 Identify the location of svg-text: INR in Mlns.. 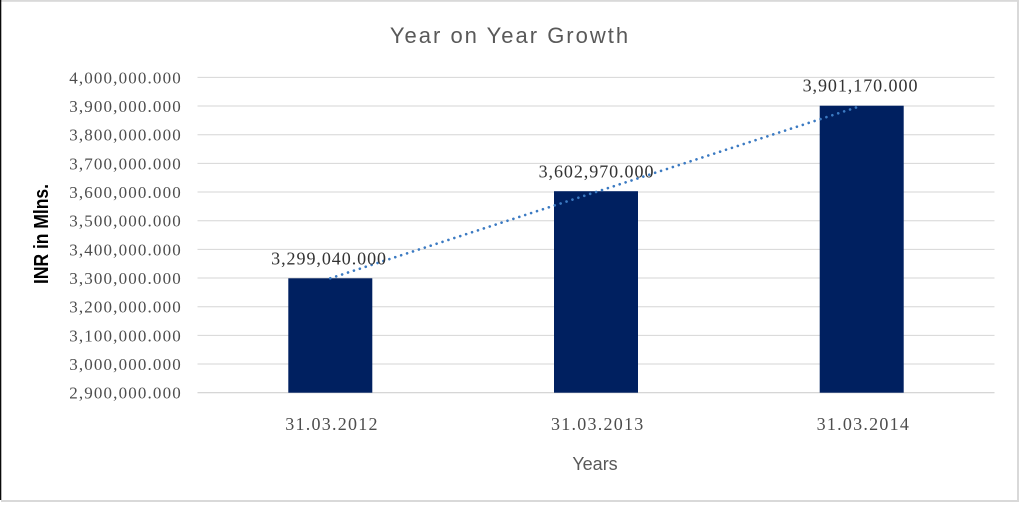
(42, 234).